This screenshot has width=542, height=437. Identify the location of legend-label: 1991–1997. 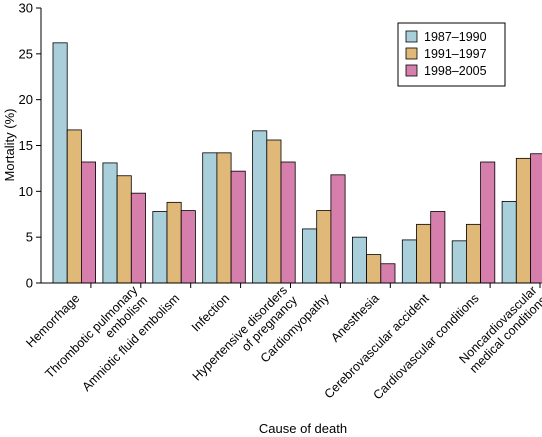
(455, 54).